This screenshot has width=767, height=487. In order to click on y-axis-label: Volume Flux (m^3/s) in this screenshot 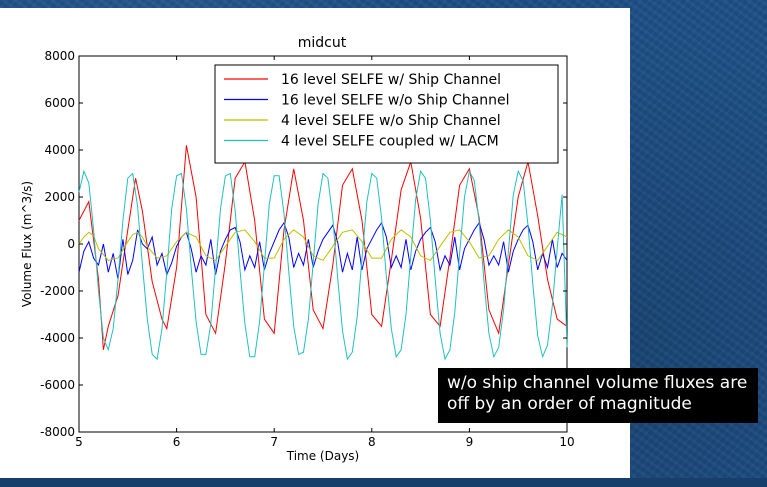, I will do `click(27, 244)`.